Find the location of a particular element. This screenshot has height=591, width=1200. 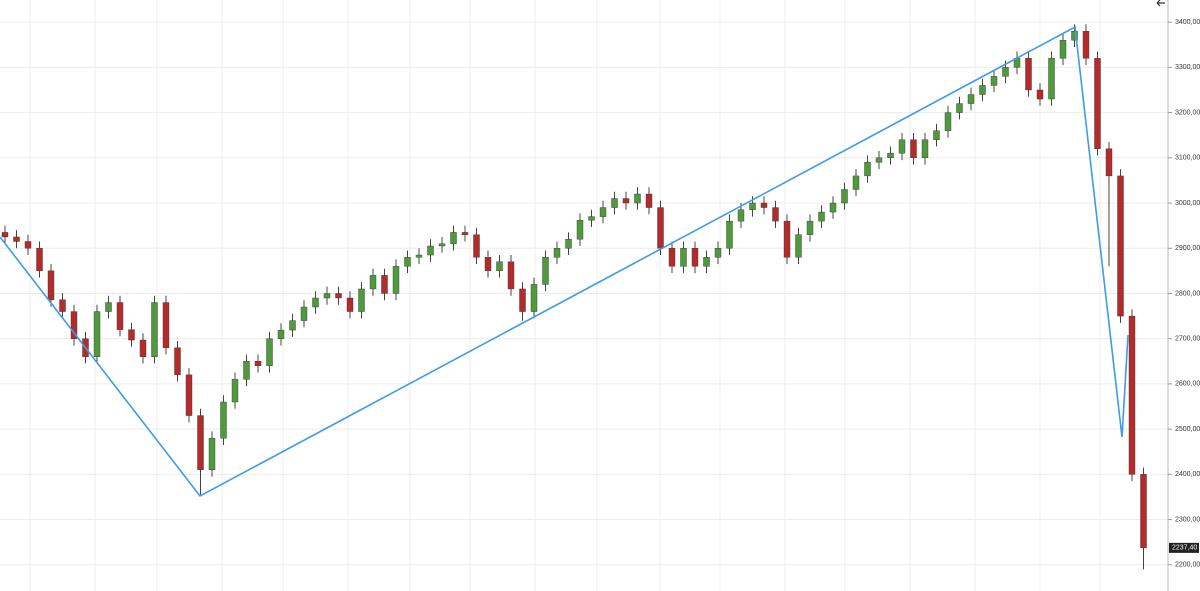

y-tick-label: 3000,00 is located at coordinates (1187, 203).